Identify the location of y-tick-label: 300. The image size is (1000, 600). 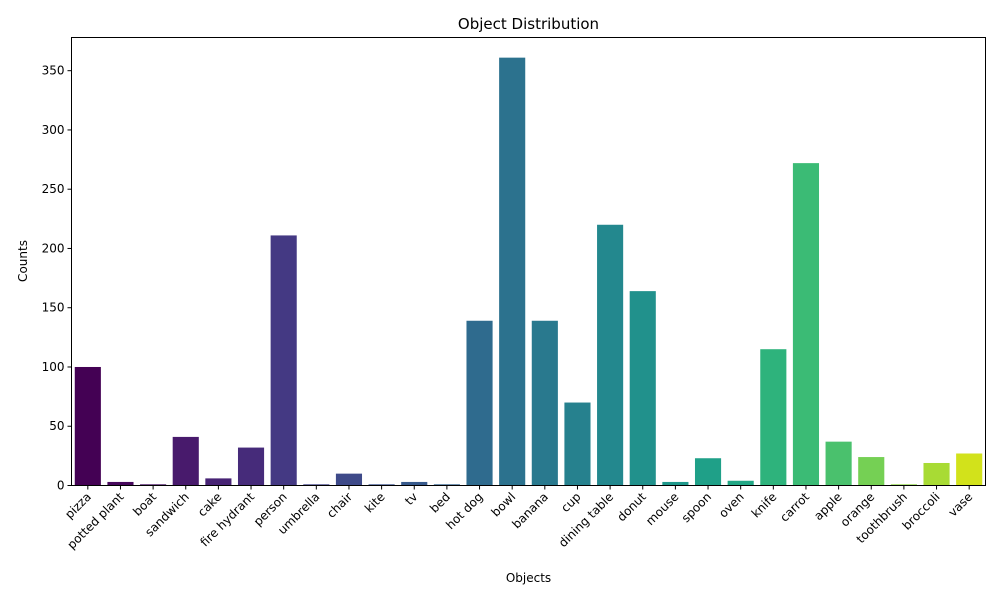
(53, 130).